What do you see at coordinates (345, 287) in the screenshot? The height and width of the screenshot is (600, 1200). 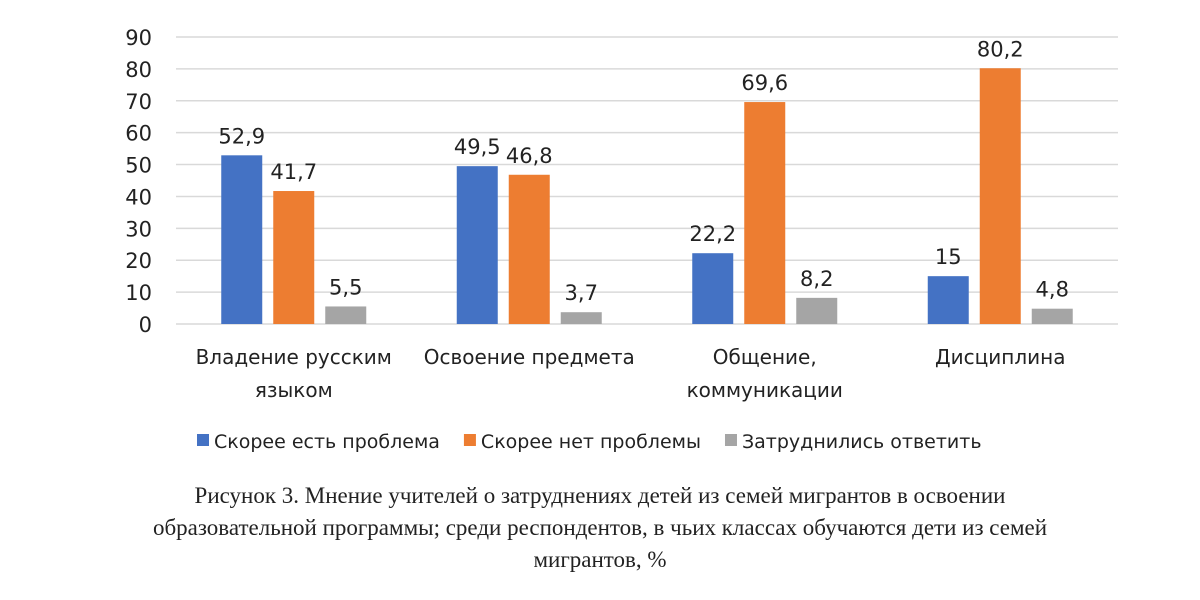 I see `data-label: 5,5` at bounding box center [345, 287].